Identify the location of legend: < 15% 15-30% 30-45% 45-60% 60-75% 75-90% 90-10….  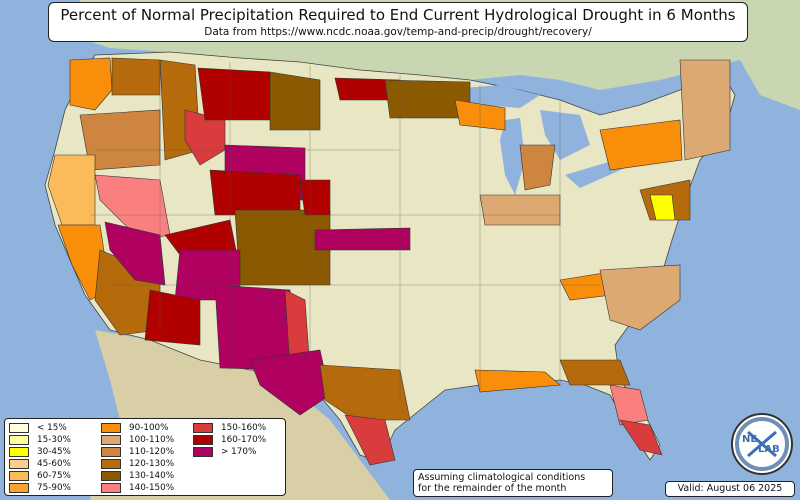
(145, 457).